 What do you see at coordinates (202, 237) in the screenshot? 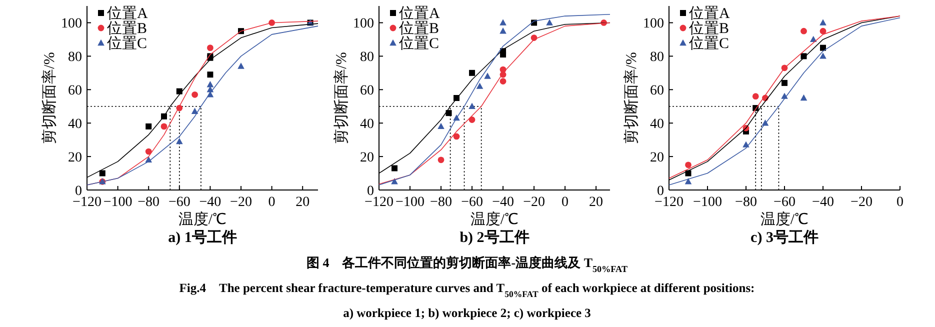
I see `text: a) 1号工件` at bounding box center [202, 237].